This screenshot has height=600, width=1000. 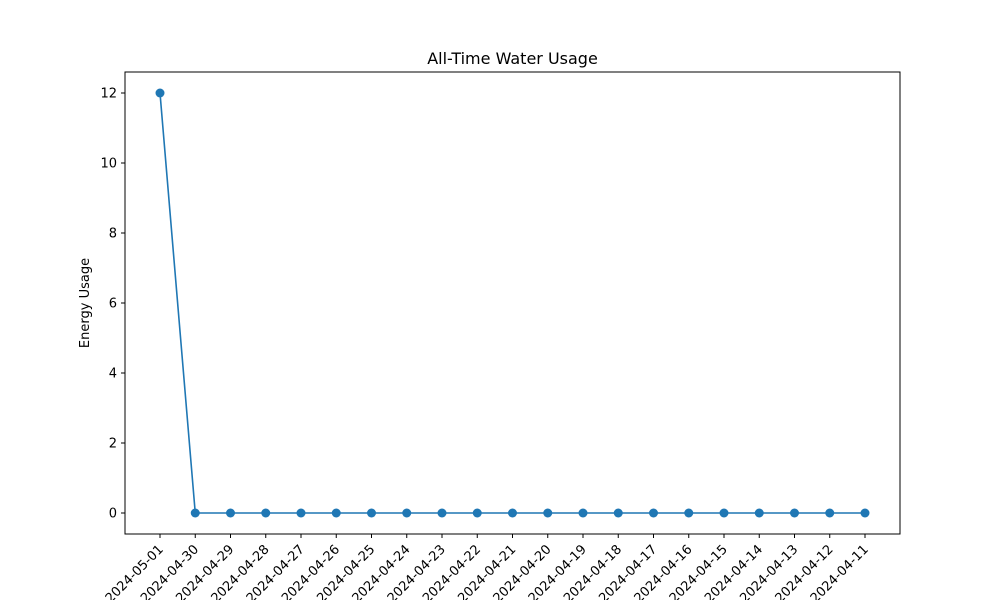 What do you see at coordinates (113, 234) in the screenshot?
I see `y-tick-label: 8` at bounding box center [113, 234].